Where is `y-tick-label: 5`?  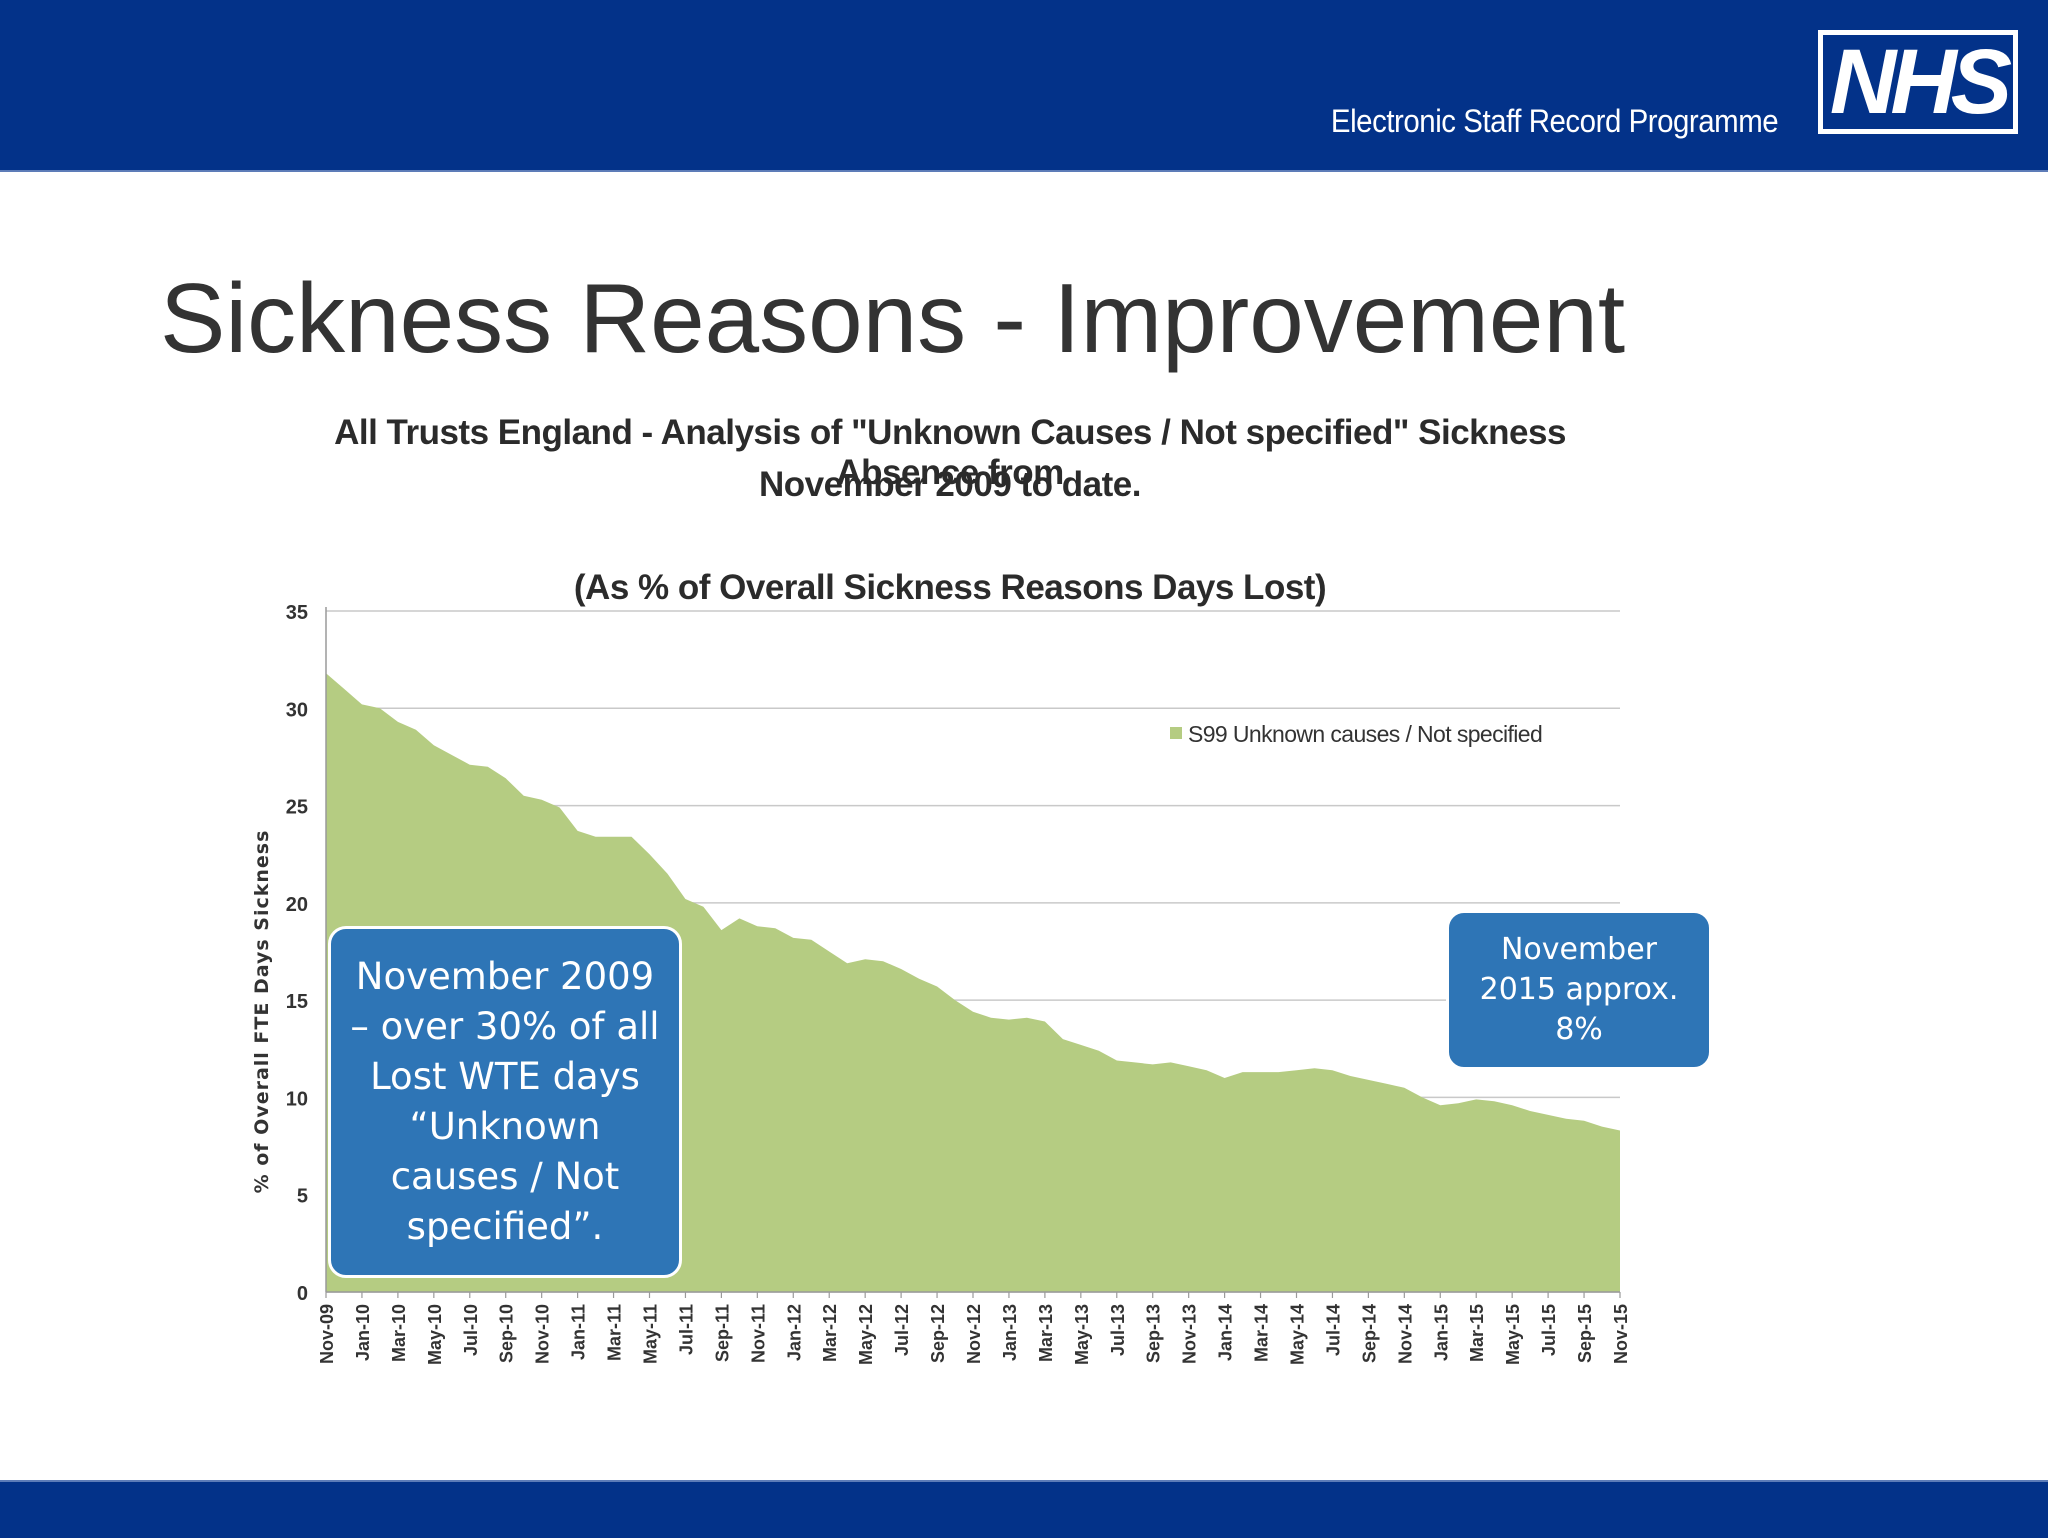 y-tick-label: 5 is located at coordinates (302, 1197).